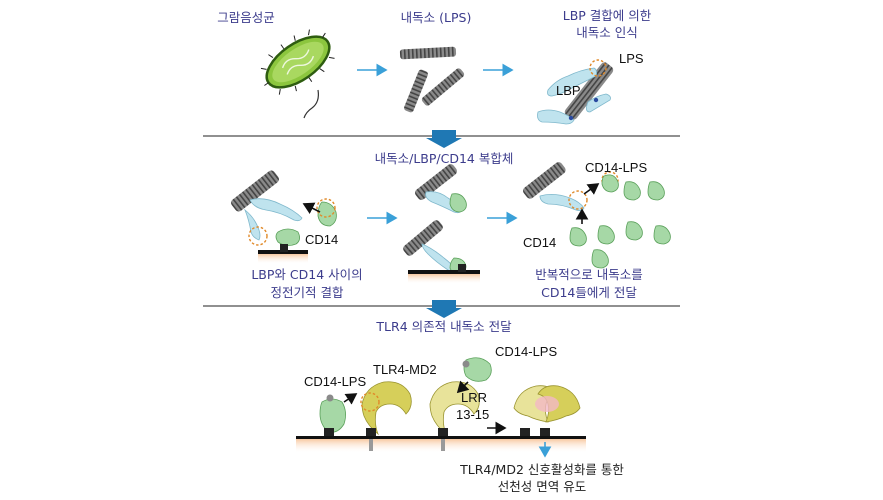 The image size is (883, 500). Describe the element at coordinates (297, 74) in the screenshot. I see `gram-negative-bacterium-icon` at that location.